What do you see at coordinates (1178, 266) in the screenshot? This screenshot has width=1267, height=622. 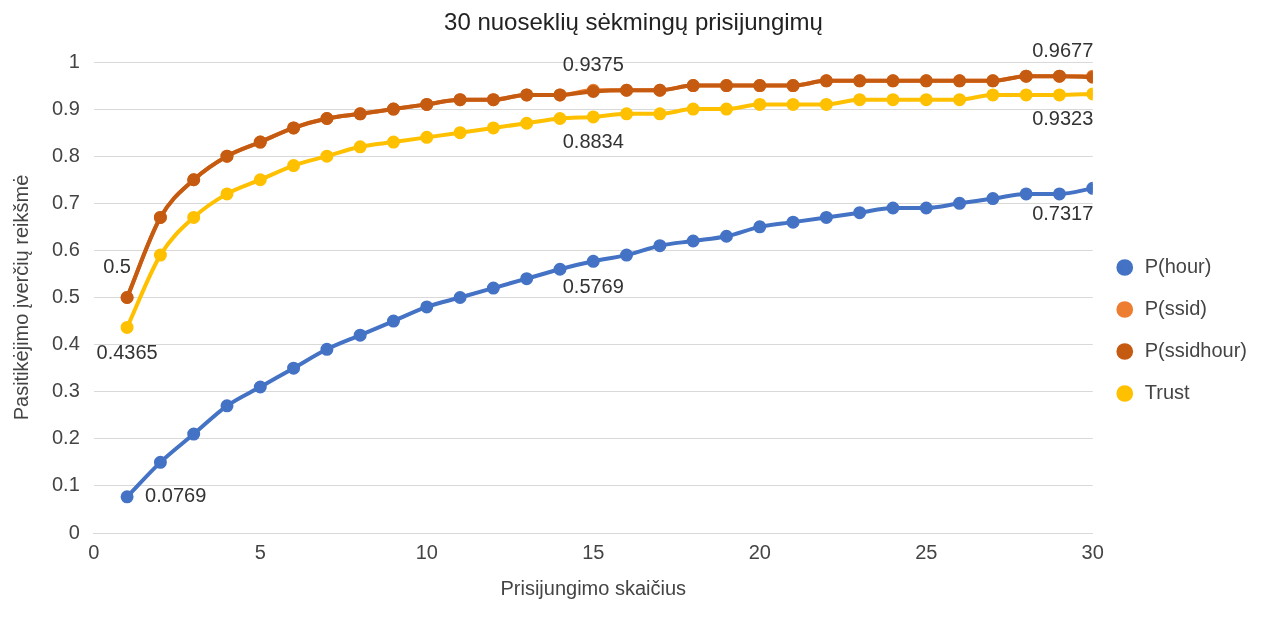 I see `legend-label: P(hour)` at bounding box center [1178, 266].